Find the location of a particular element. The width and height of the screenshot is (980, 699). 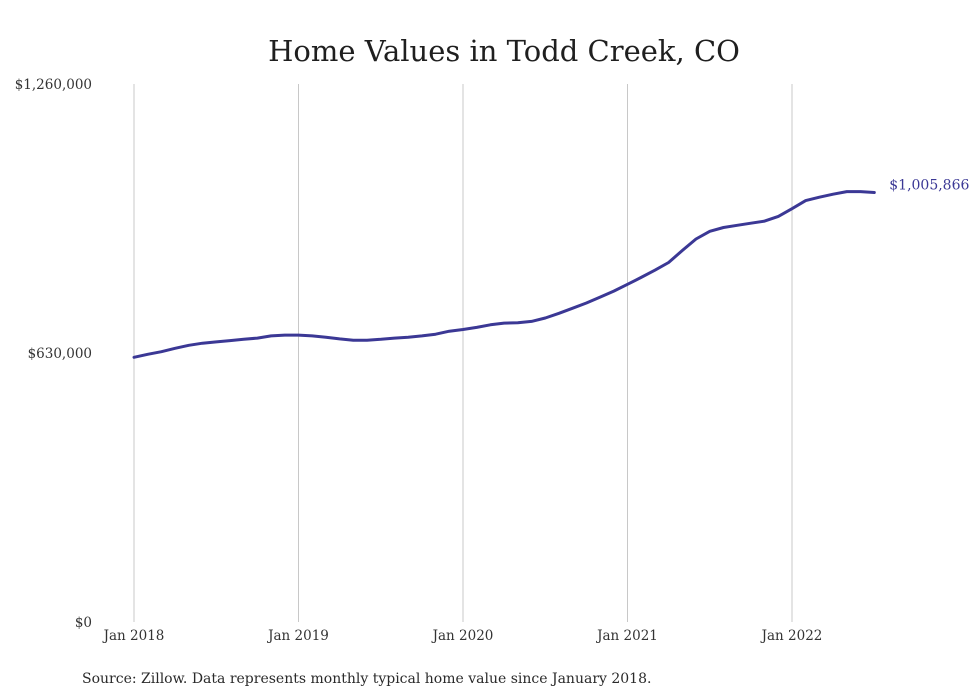

y-axis-tick-labels: $1,260,000 $630,000 $0 is located at coordinates (53, 354).